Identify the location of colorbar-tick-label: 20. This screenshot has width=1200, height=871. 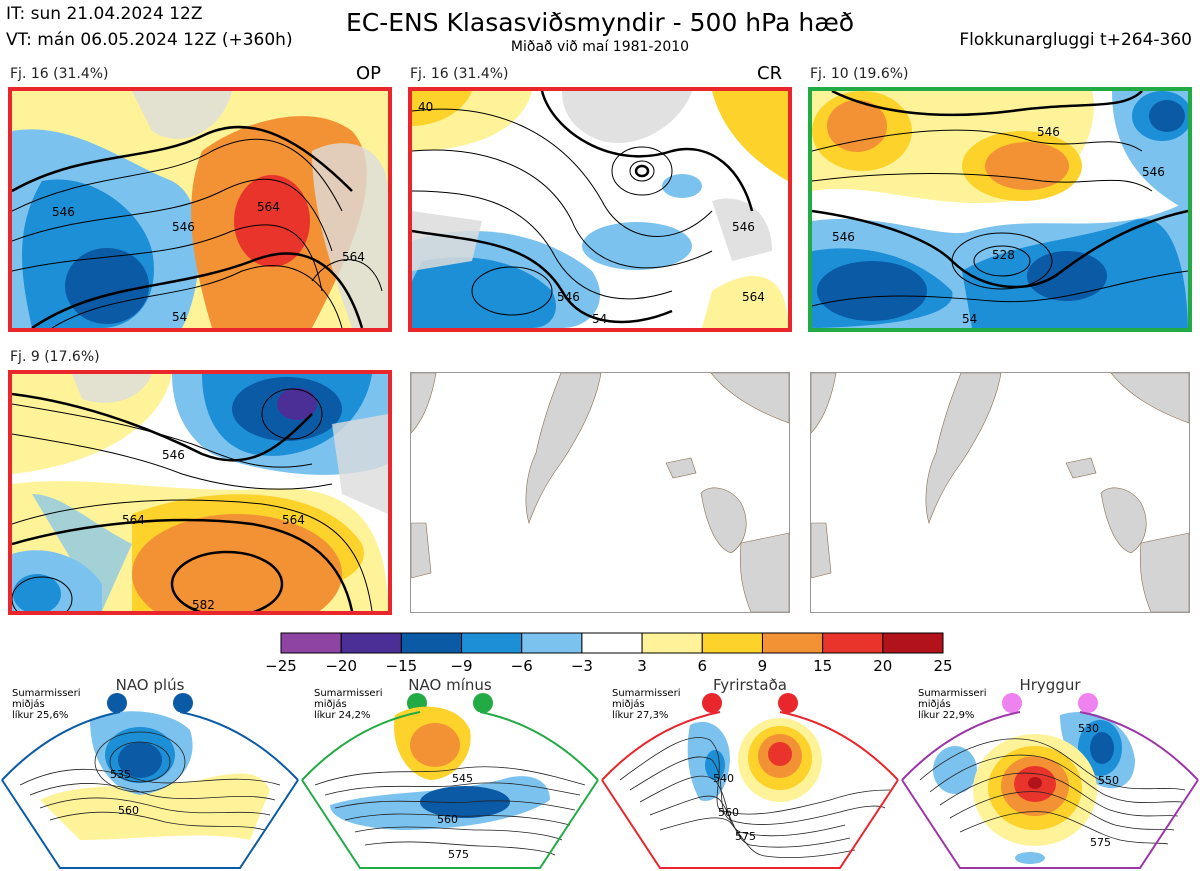
(883, 666).